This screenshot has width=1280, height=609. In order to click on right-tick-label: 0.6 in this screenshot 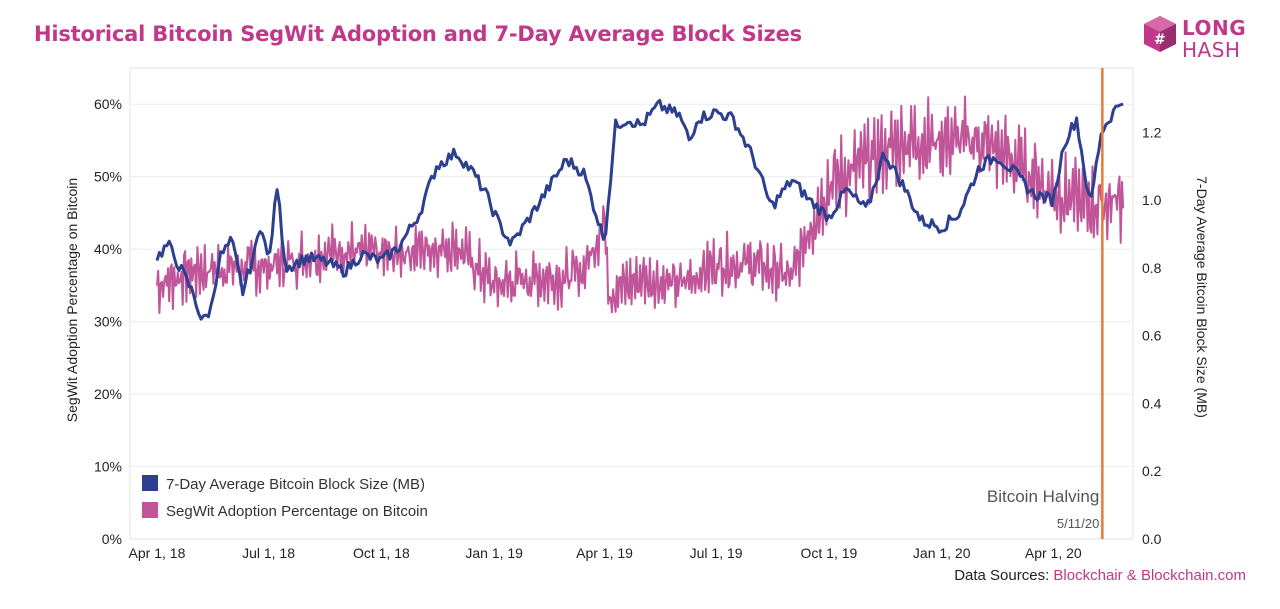, I will do `click(1152, 336)`.